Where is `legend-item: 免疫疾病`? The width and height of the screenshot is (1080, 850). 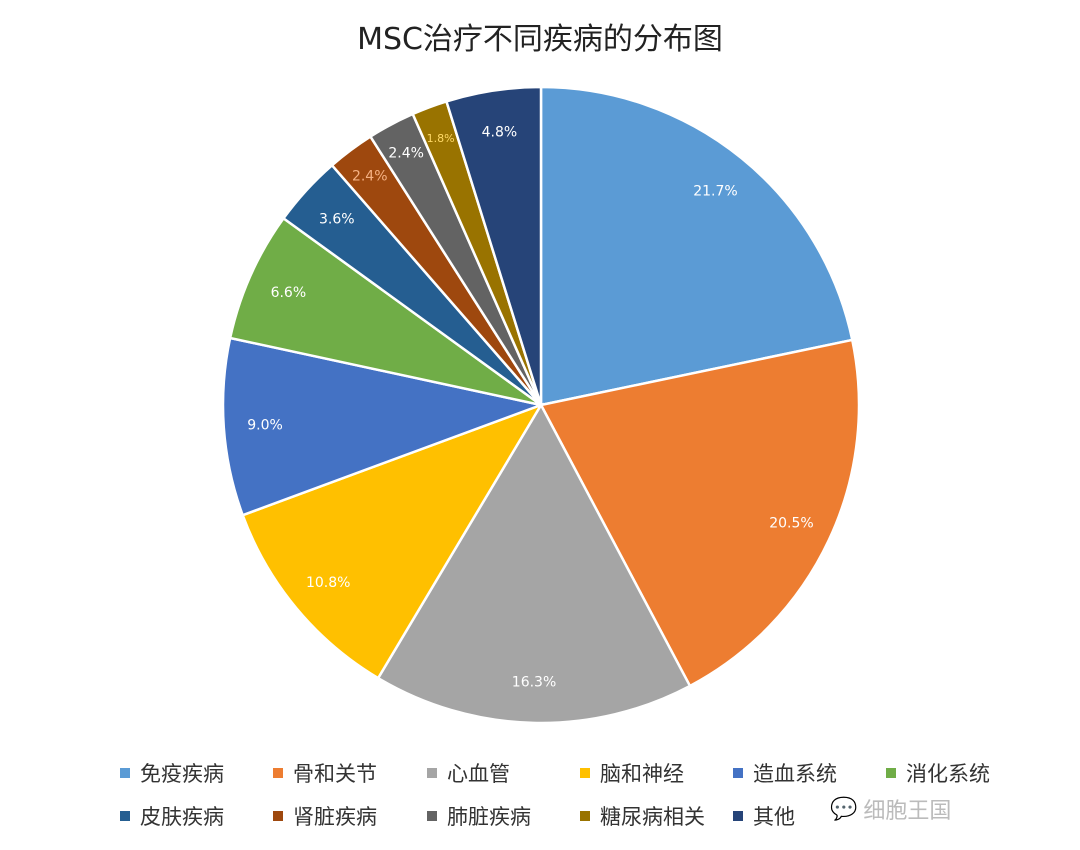
legend-item: 免疫疾病 is located at coordinates (172, 773).